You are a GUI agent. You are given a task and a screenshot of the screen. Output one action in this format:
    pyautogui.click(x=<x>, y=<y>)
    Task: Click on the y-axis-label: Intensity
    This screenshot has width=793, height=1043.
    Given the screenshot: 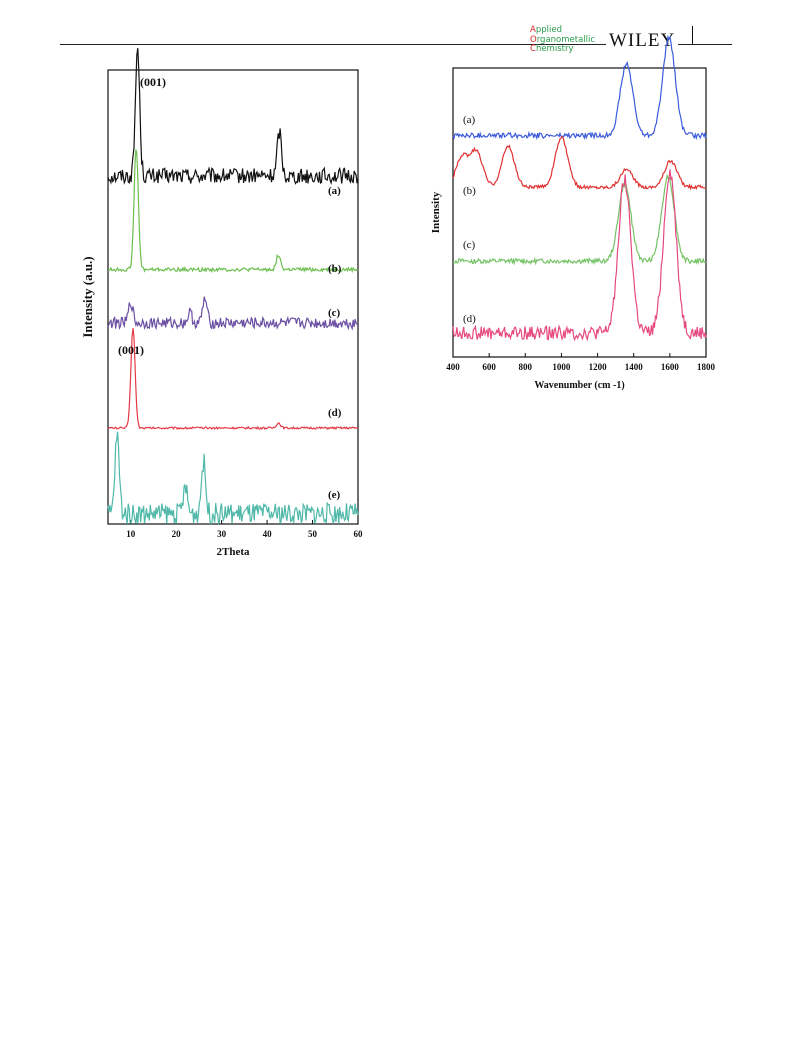 What is the action you would take?
    pyautogui.click(x=436, y=212)
    